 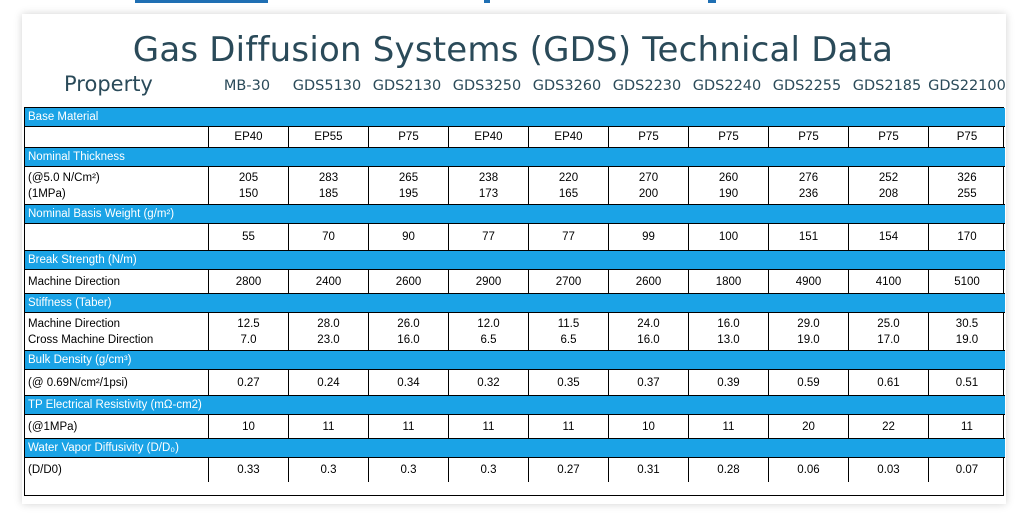 What do you see at coordinates (328, 137) in the screenshot?
I see `cell-value: EP55` at bounding box center [328, 137].